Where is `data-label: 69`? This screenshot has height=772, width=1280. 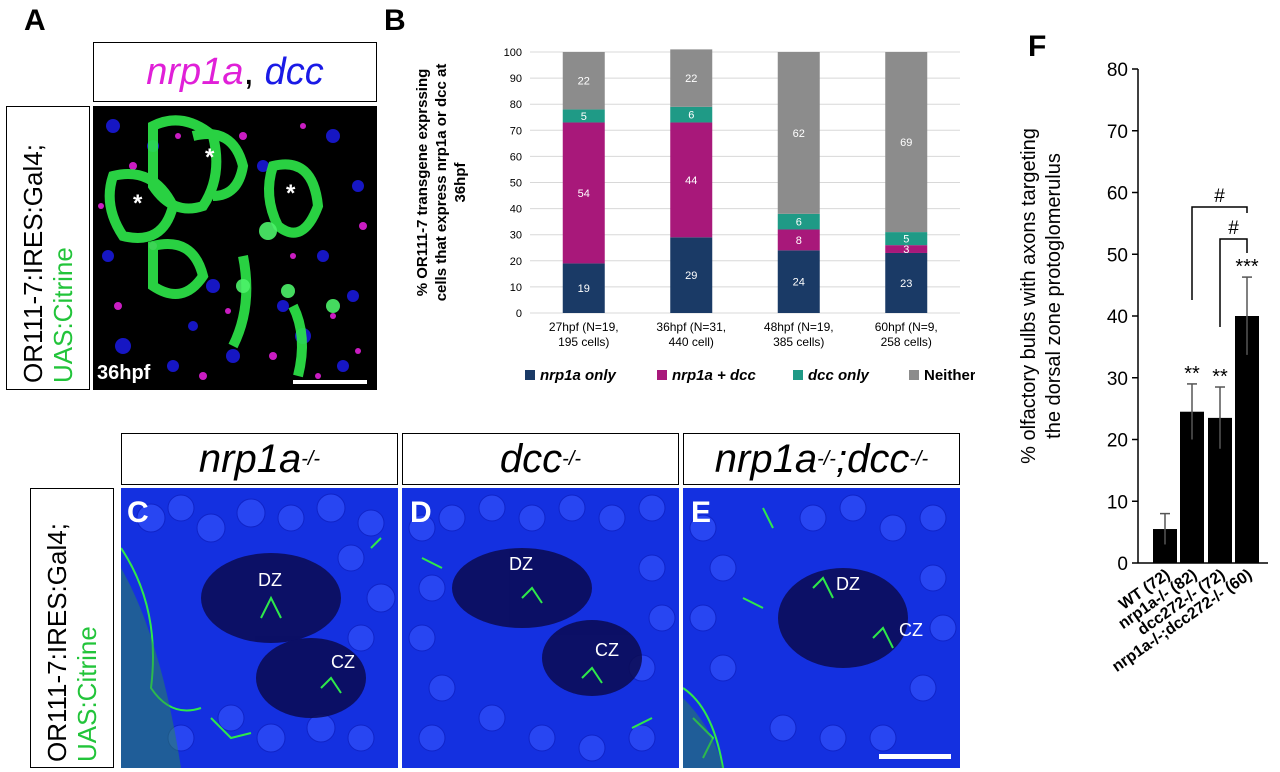 data-label: 69 is located at coordinates (906, 143).